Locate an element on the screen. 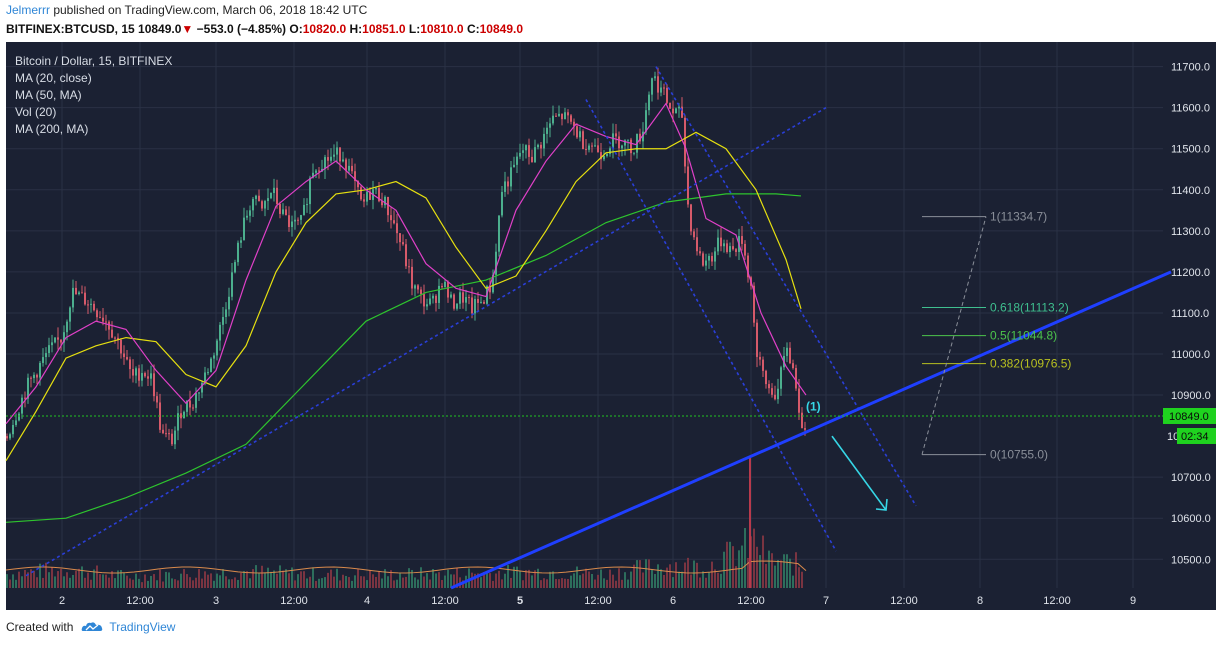 This screenshot has height=645, width=1221. high-value: 10851.0 is located at coordinates (384, 29).